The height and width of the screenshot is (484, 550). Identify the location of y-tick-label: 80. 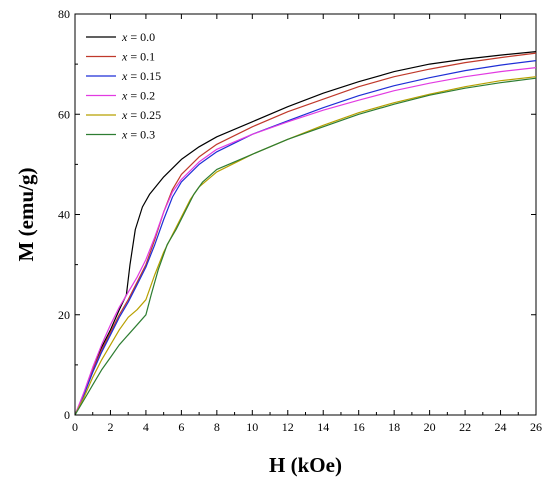
(64, 14).